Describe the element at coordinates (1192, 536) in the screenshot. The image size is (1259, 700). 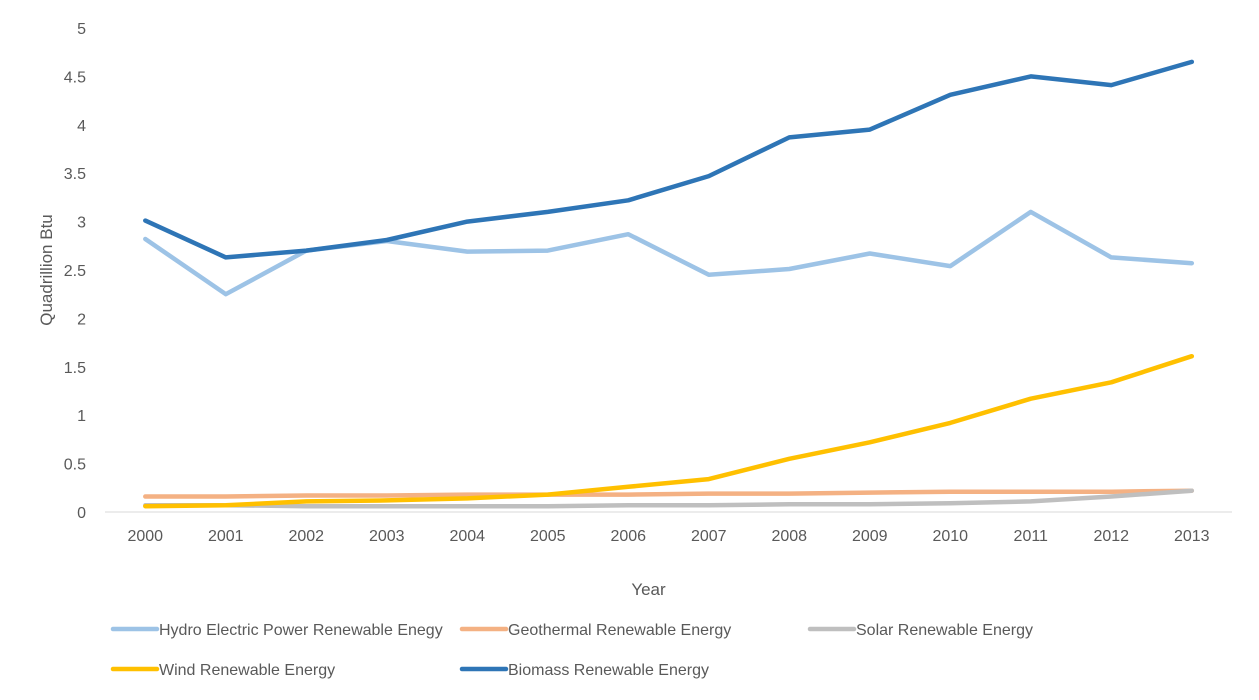
I see `x-tick-label: 2013` at that location.